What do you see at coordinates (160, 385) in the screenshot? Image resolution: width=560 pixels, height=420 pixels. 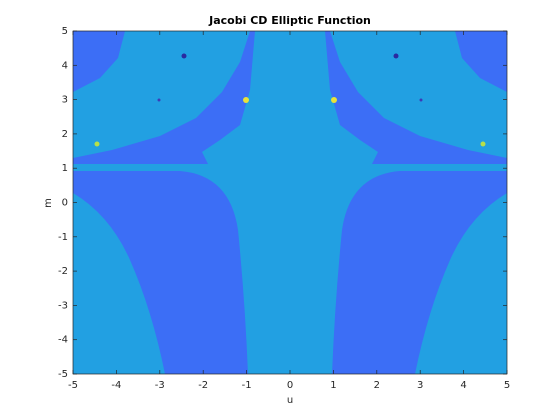 I see `x-tick-label: -3` at bounding box center [160, 385].